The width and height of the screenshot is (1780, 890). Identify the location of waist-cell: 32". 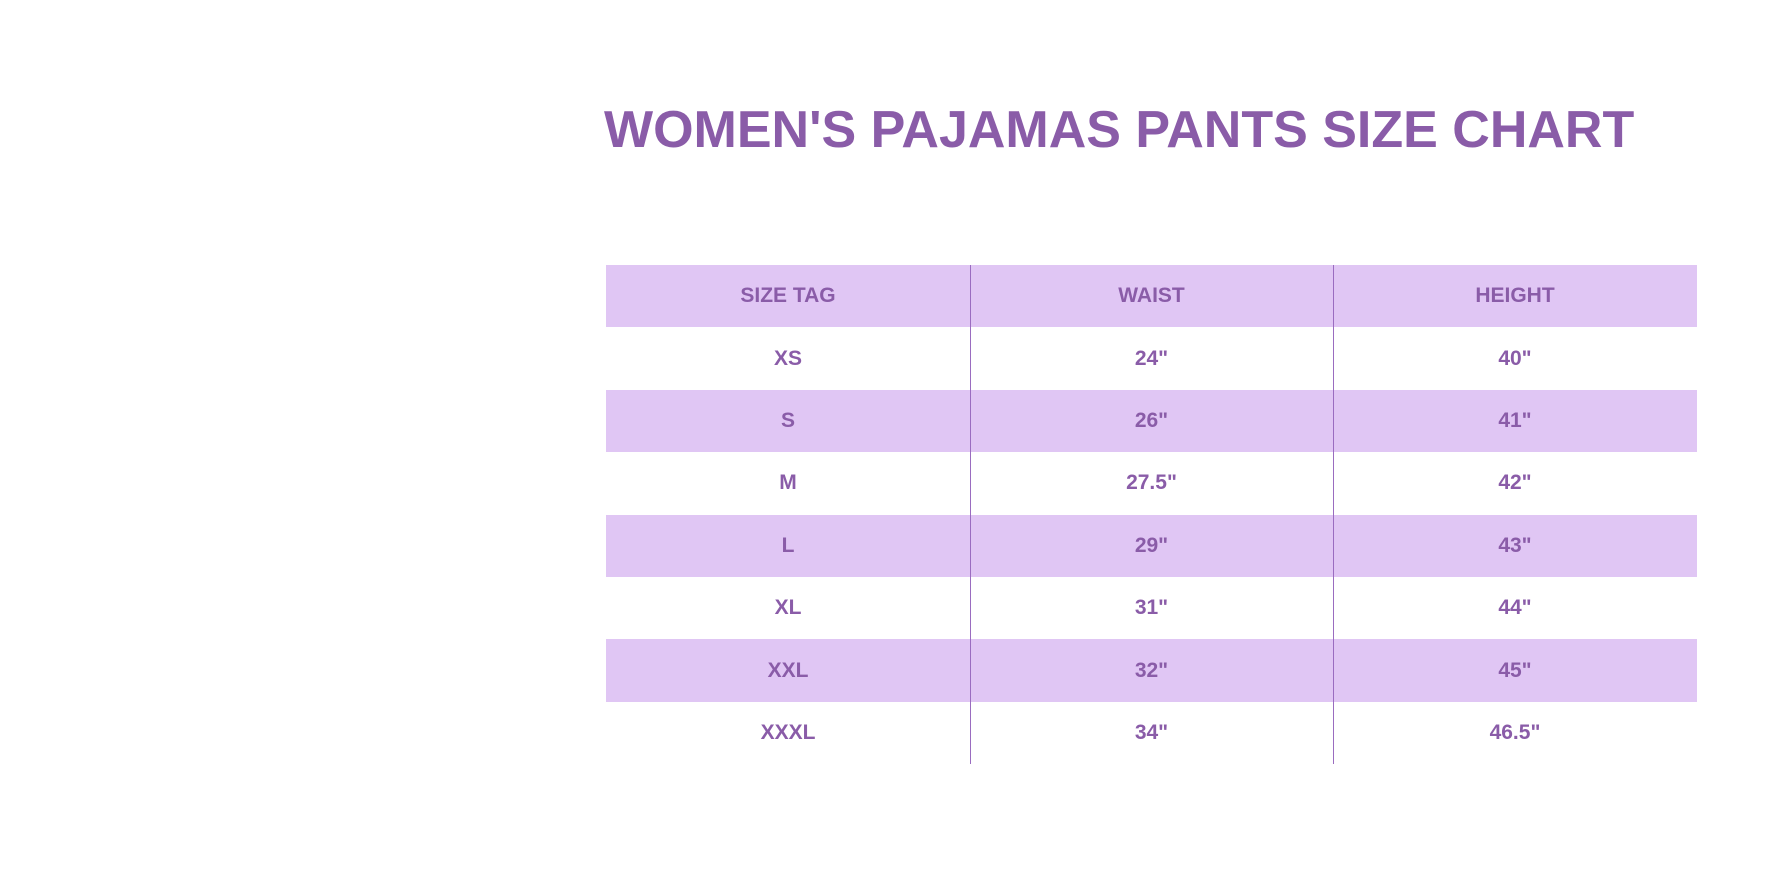
(1151, 670).